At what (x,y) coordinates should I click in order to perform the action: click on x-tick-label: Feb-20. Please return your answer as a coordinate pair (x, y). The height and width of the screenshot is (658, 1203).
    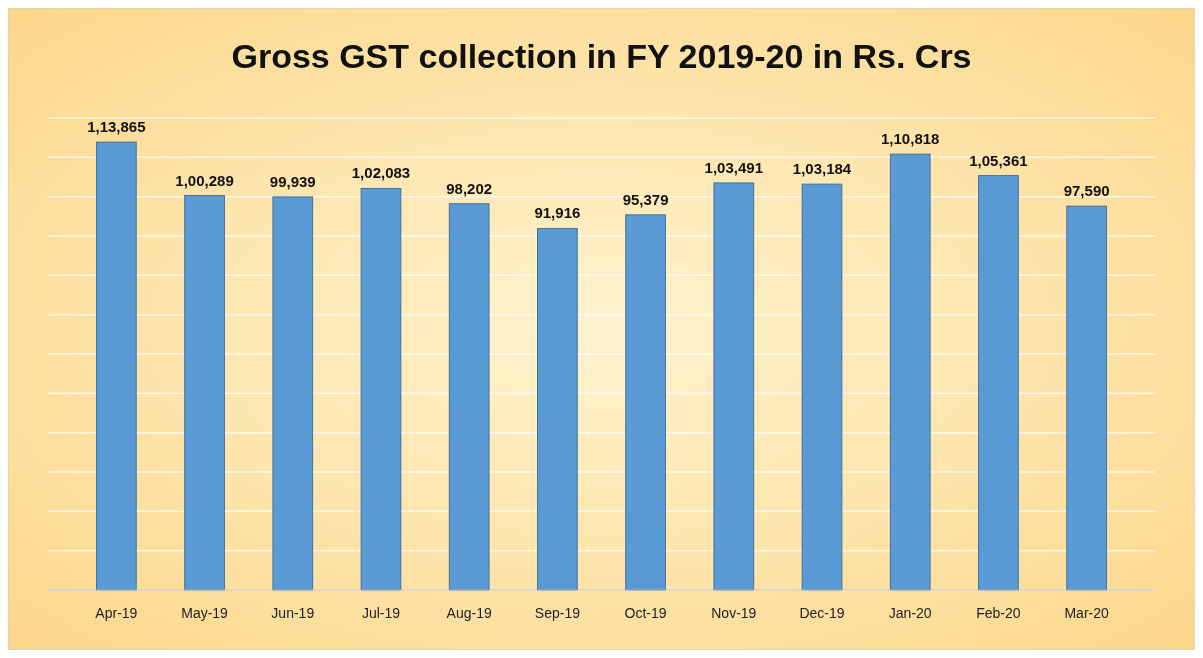
    Looking at the image, I should click on (998, 613).